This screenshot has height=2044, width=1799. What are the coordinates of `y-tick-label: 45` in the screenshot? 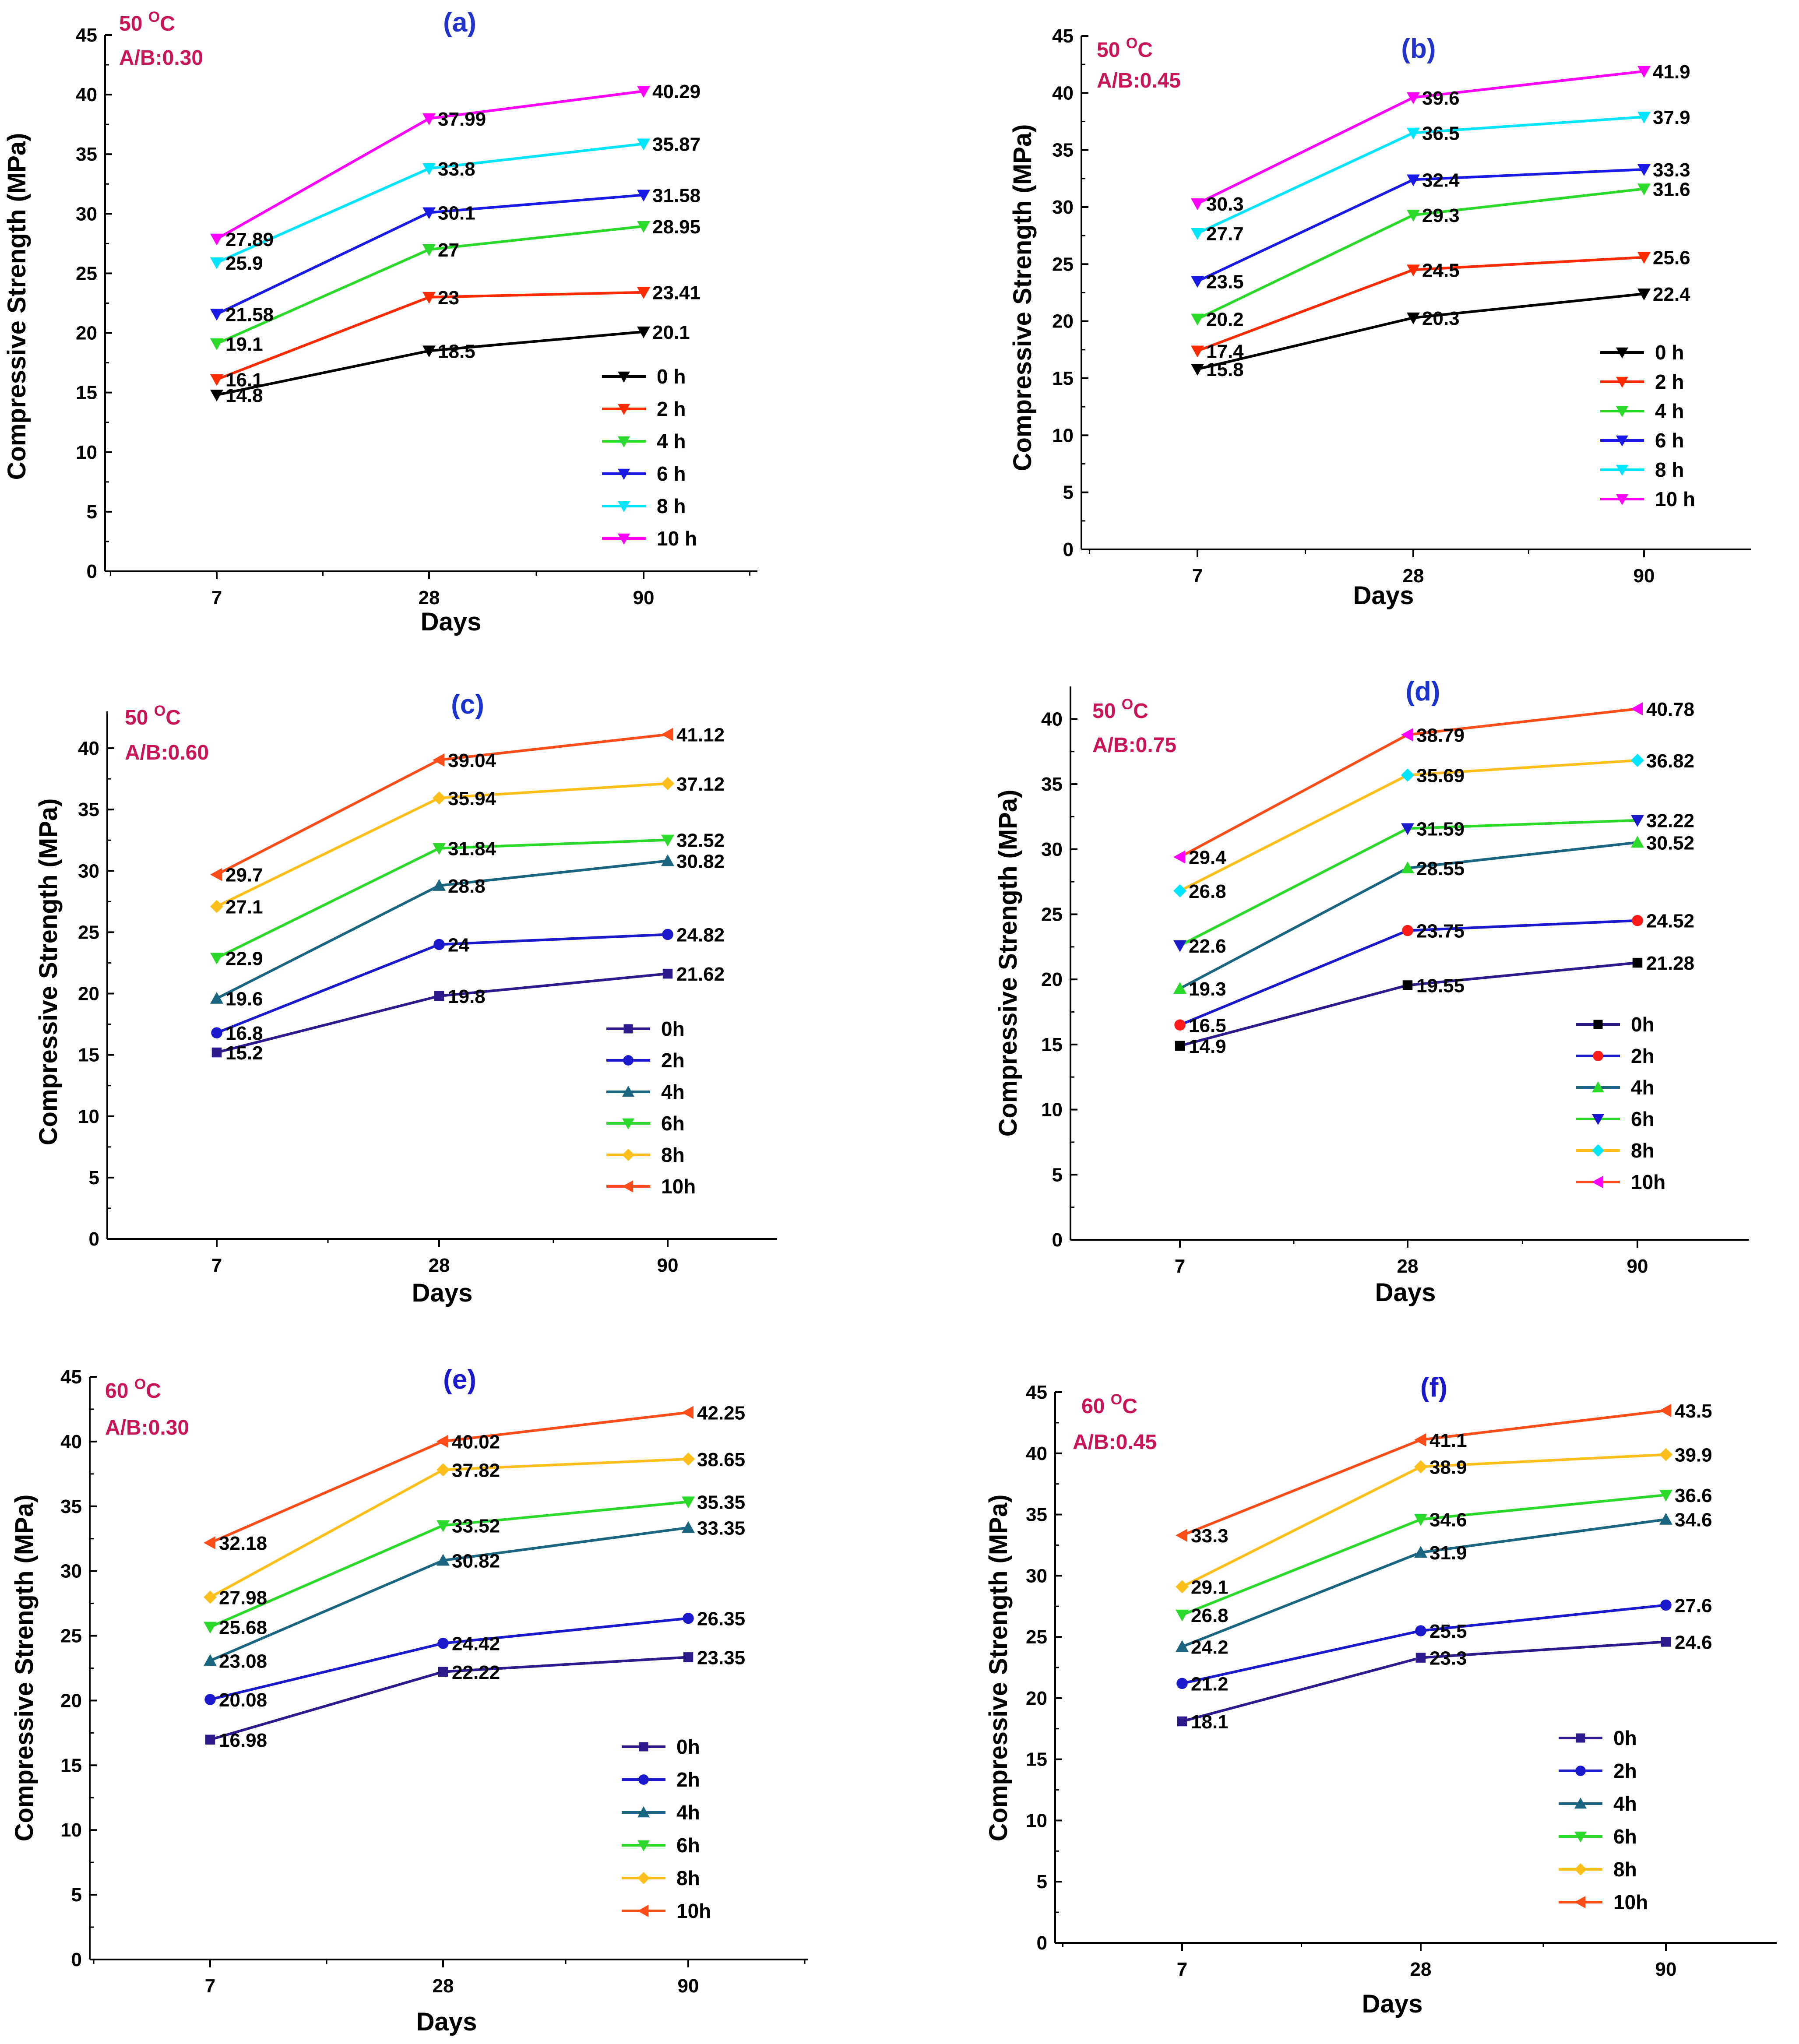 It's located at (71, 1377).